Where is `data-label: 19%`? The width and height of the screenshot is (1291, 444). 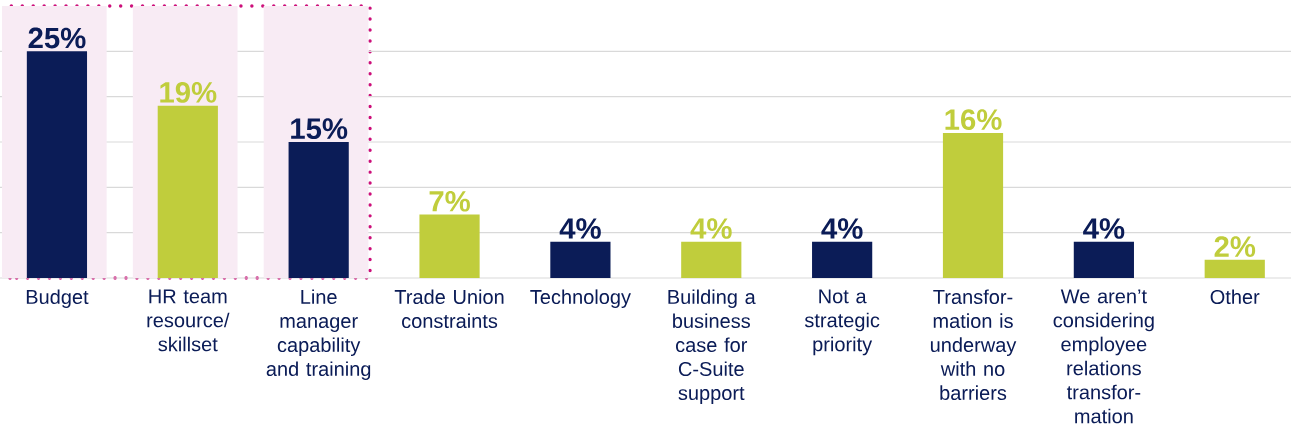
data-label: 19% is located at coordinates (188, 92).